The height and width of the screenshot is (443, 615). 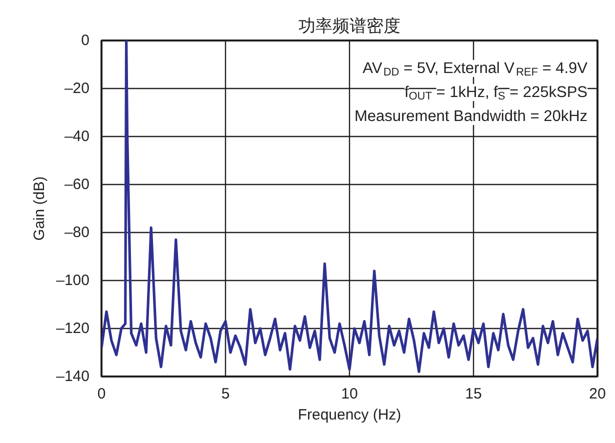 What do you see at coordinates (73, 376) in the screenshot?
I see `y-tick-label: –140` at bounding box center [73, 376].